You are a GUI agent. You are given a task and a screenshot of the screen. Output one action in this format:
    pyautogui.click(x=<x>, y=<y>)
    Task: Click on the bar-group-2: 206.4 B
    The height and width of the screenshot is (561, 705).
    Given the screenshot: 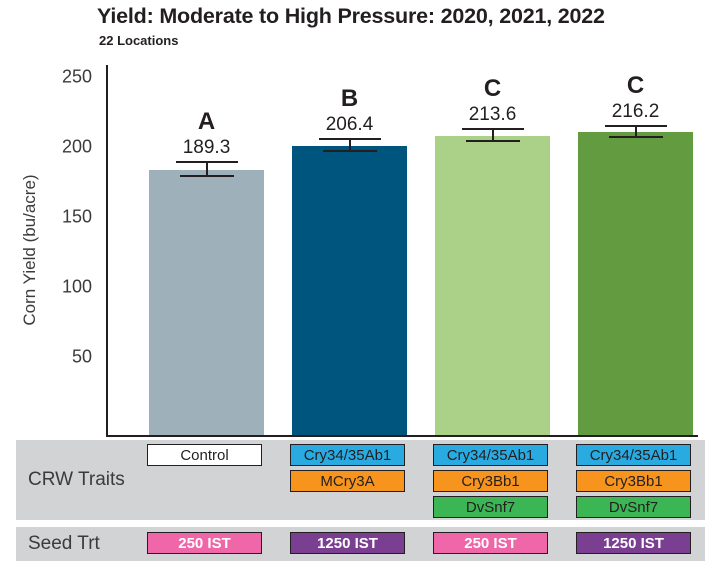 What is the action you would take?
    pyautogui.click(x=349, y=250)
    